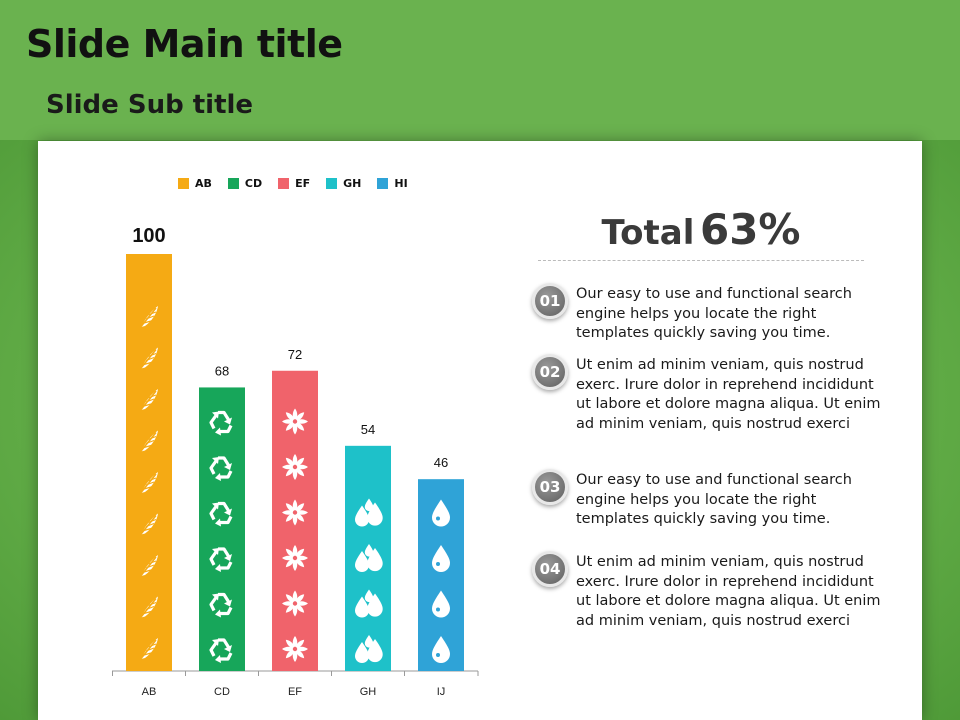  I want to click on legend-item: AB, so click(195, 183).